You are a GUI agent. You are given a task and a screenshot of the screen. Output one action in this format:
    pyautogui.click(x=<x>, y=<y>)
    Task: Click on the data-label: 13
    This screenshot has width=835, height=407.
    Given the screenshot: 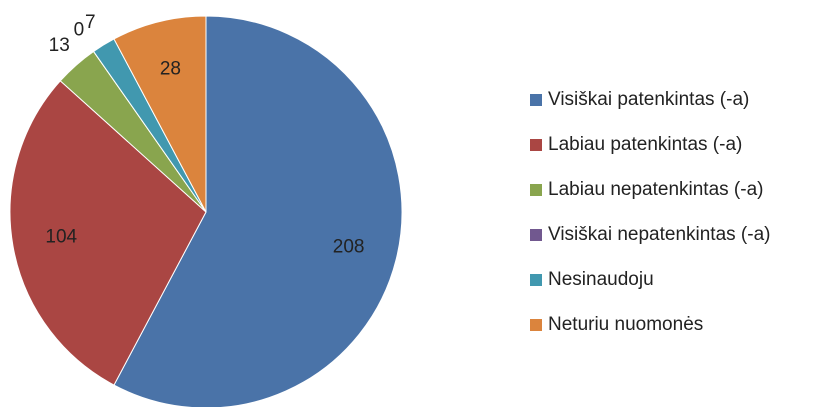 What is the action you would take?
    pyautogui.click(x=59, y=45)
    